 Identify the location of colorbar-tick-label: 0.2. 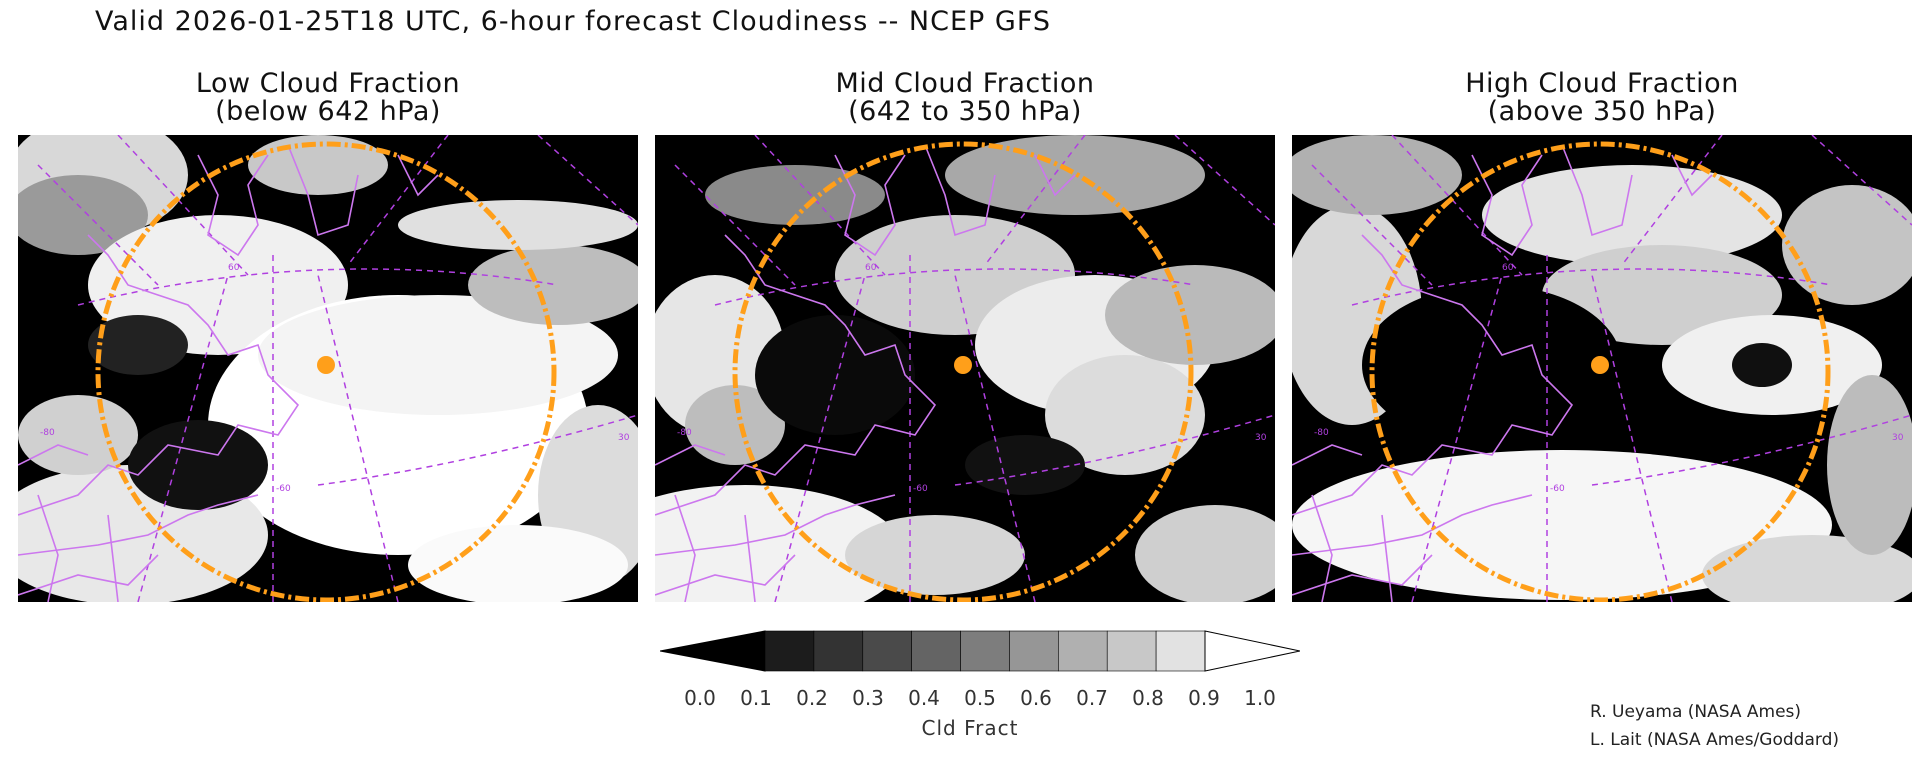
(812, 698).